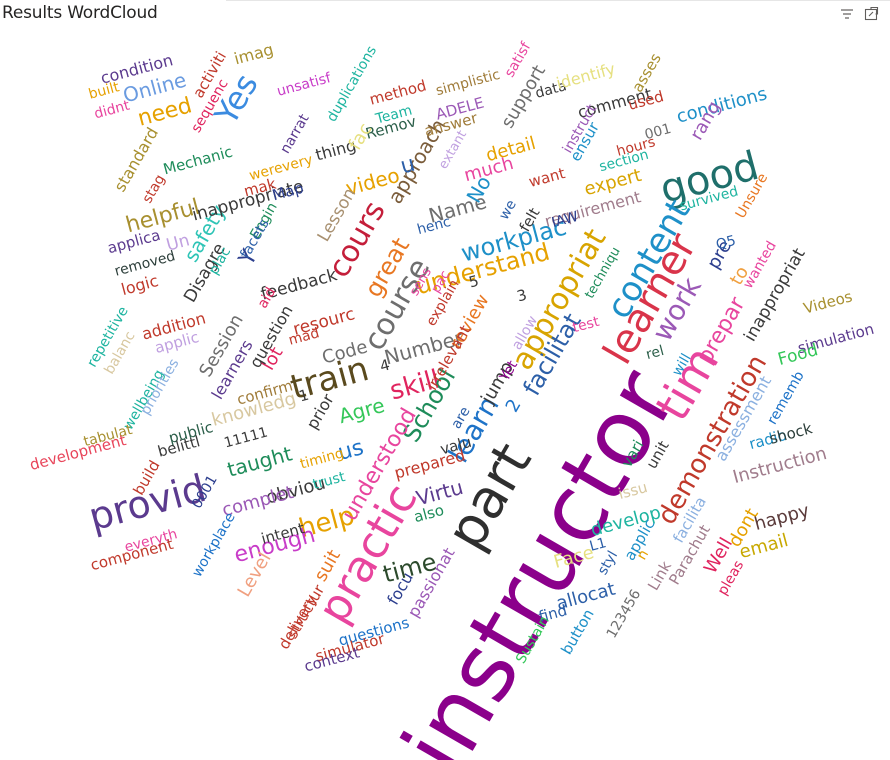 This screenshot has height=760, width=890. What do you see at coordinates (197, 161) in the screenshot?
I see `word-mechanic: Mechanic` at bounding box center [197, 161].